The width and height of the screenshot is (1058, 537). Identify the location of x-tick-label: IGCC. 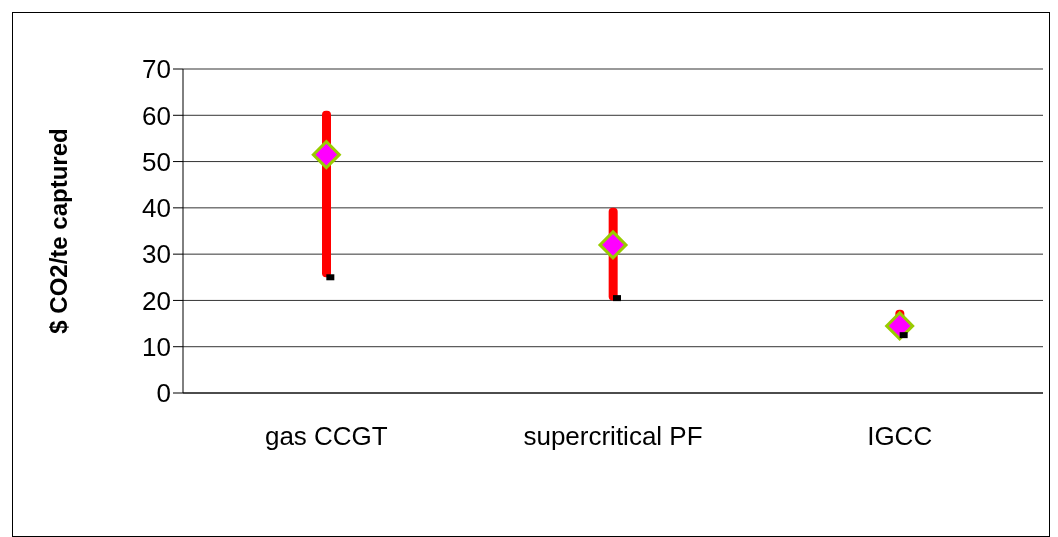
(900, 436).